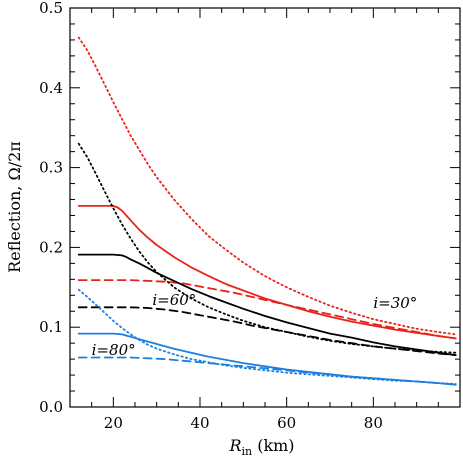 The width and height of the screenshot is (463, 463). Describe the element at coordinates (273, 445) in the screenshot. I see `x-axis-unit: (km)` at that location.